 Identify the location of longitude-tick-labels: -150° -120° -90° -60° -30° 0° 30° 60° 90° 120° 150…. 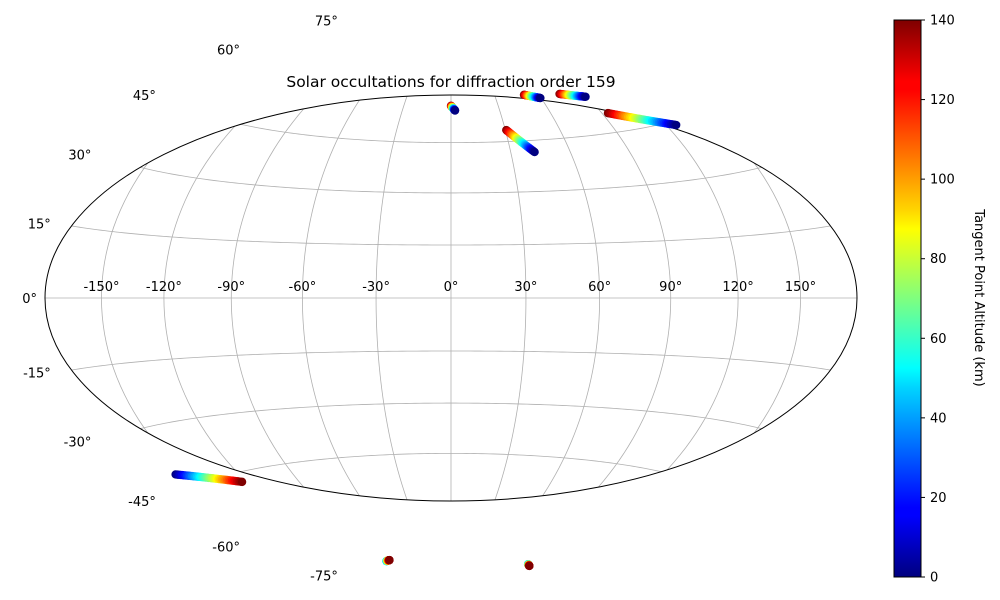
(449, 287).